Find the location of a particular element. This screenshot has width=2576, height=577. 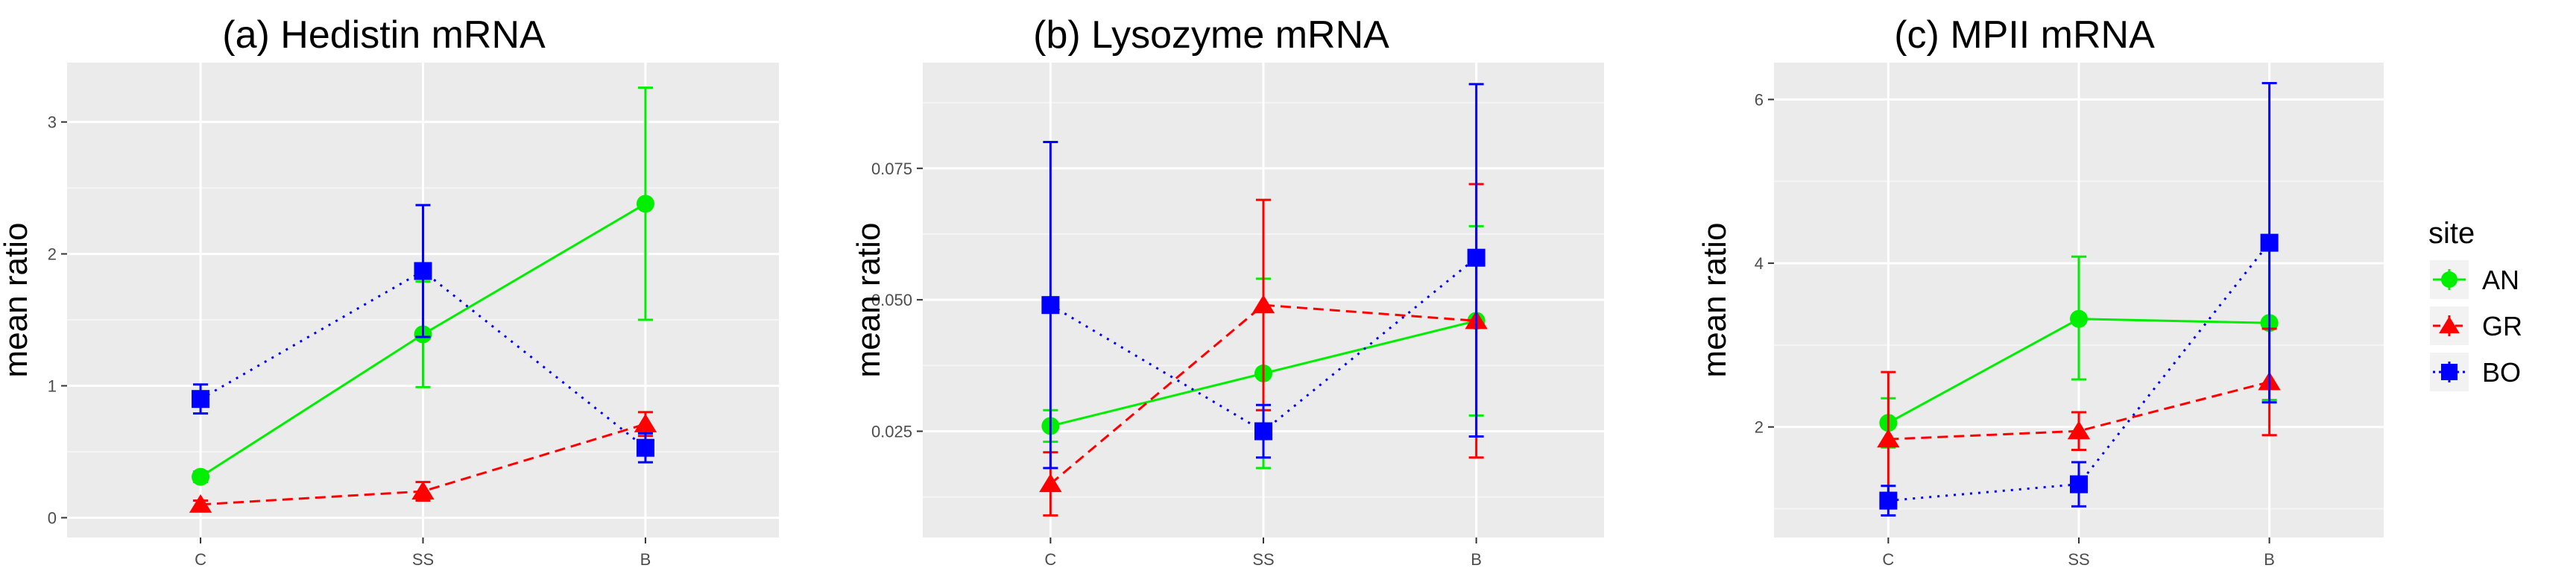

panel-b-x-tick-label: SS is located at coordinates (1263, 559).